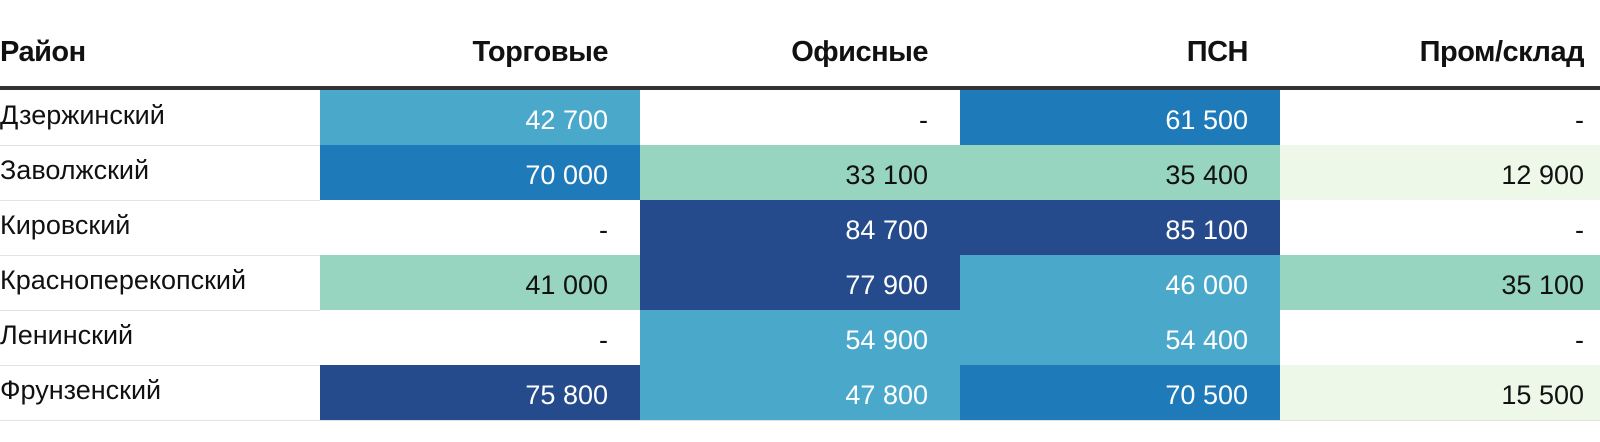 The width and height of the screenshot is (1600, 442). I want to click on value-cell: 54 900, so click(800, 337).